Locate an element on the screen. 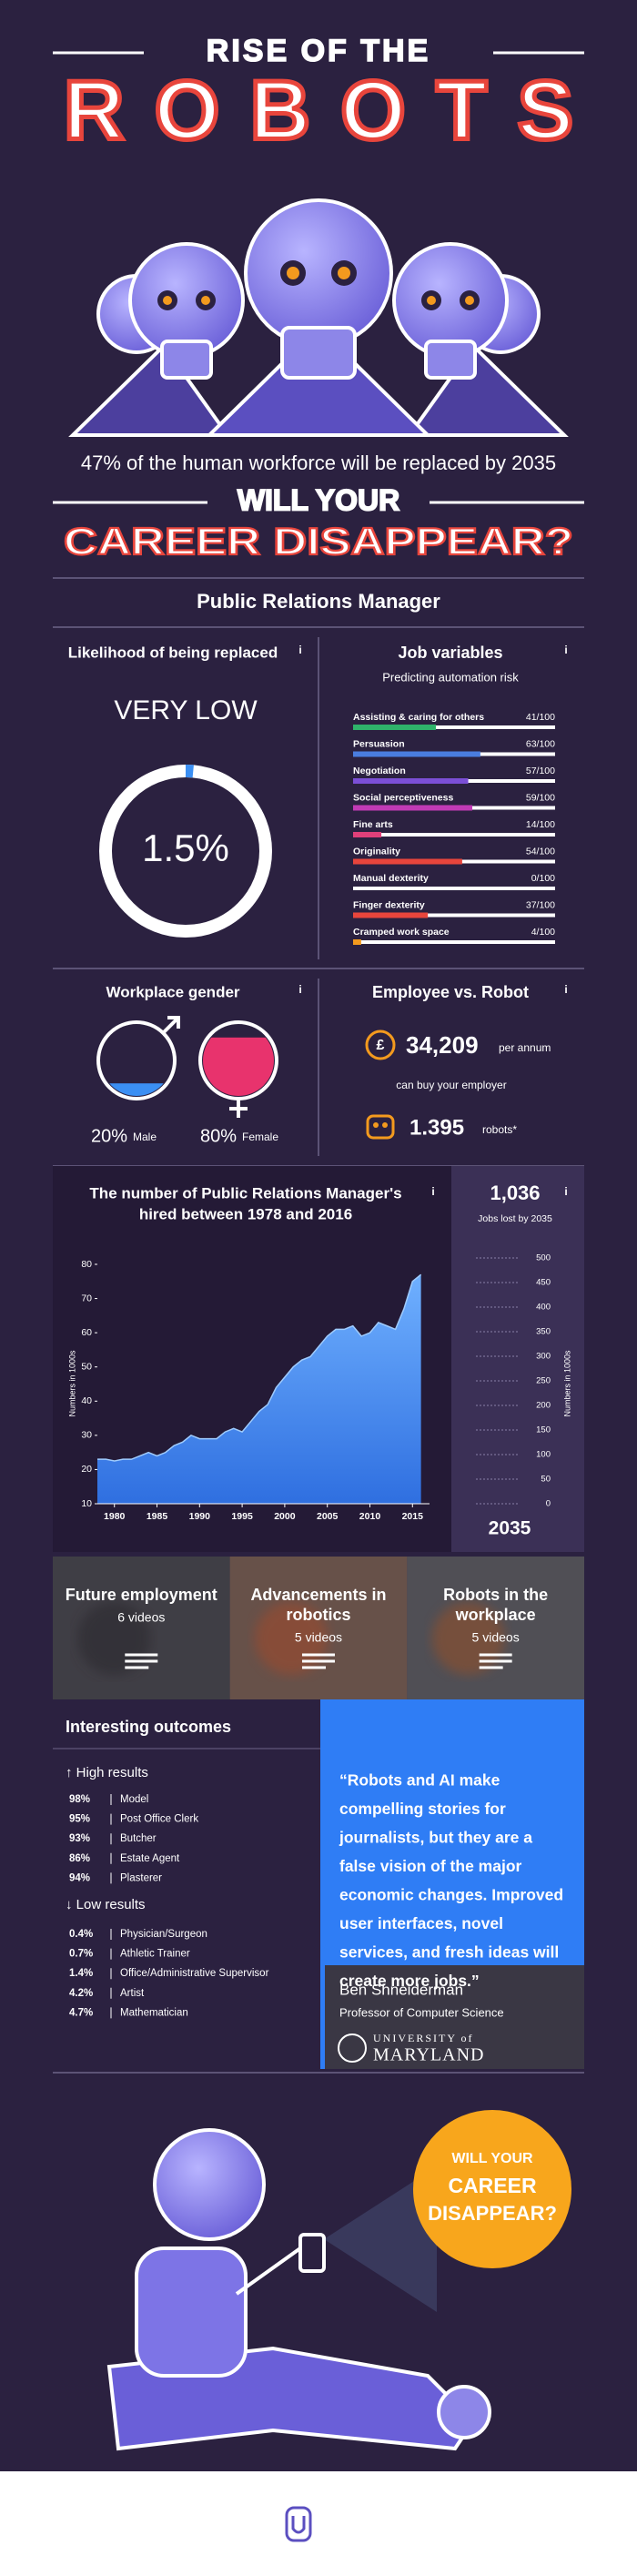 Image resolution: width=637 pixels, height=2576 pixels. variable-value: 54/100 is located at coordinates (541, 851).